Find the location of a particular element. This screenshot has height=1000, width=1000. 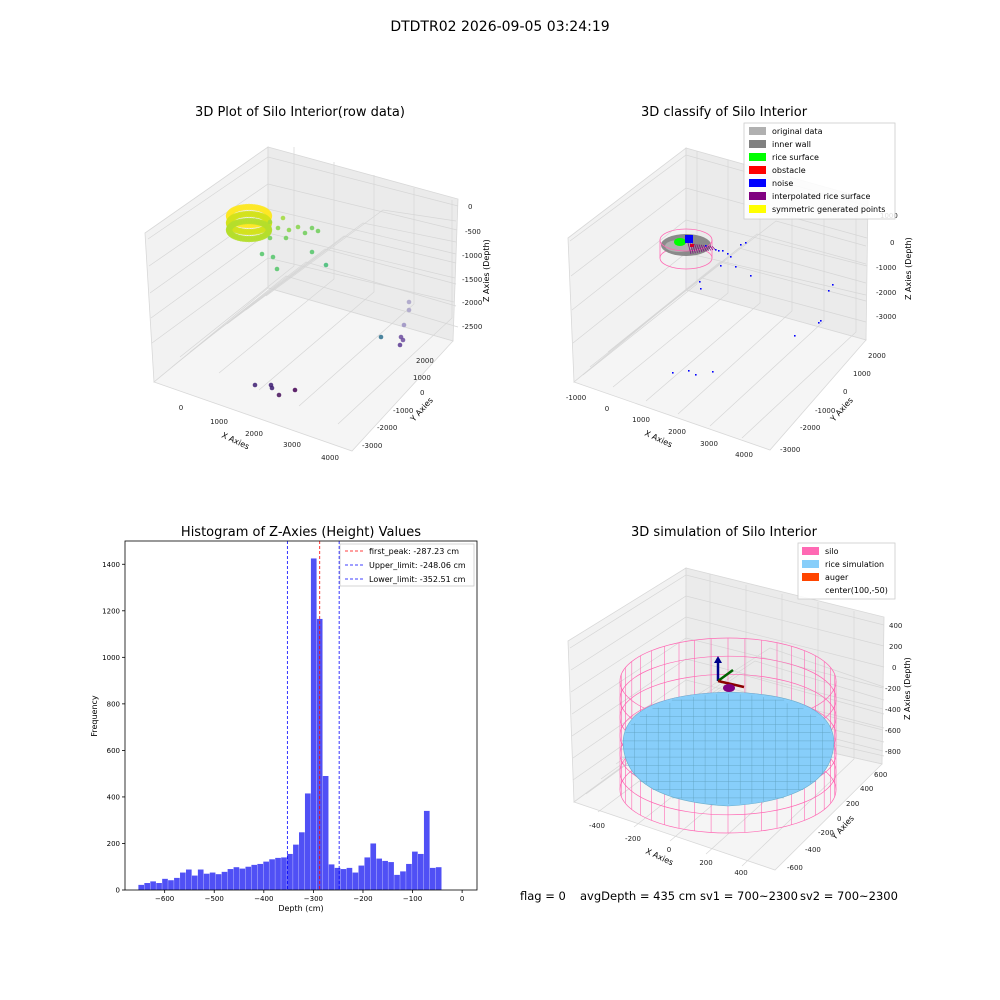

y-tick-label: 2000 is located at coordinates (877, 356).